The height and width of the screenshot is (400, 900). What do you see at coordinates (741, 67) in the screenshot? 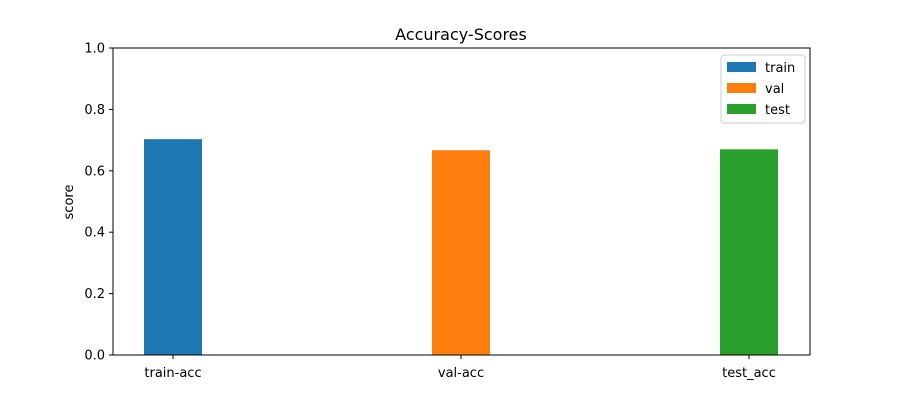
I see `legend-swatch-train` at bounding box center [741, 67].